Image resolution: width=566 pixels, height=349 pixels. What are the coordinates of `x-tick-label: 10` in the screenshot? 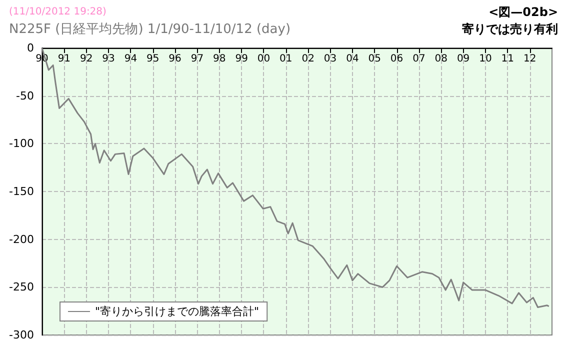 It's located at (485, 59).